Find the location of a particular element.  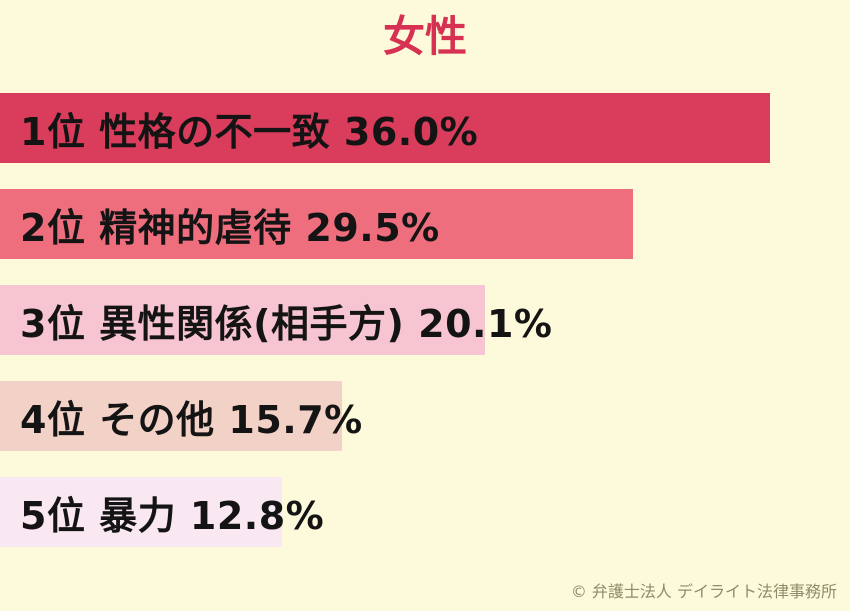

bar-rank-1-label: 1位 性格の不一致 36.0% is located at coordinates (249, 131).